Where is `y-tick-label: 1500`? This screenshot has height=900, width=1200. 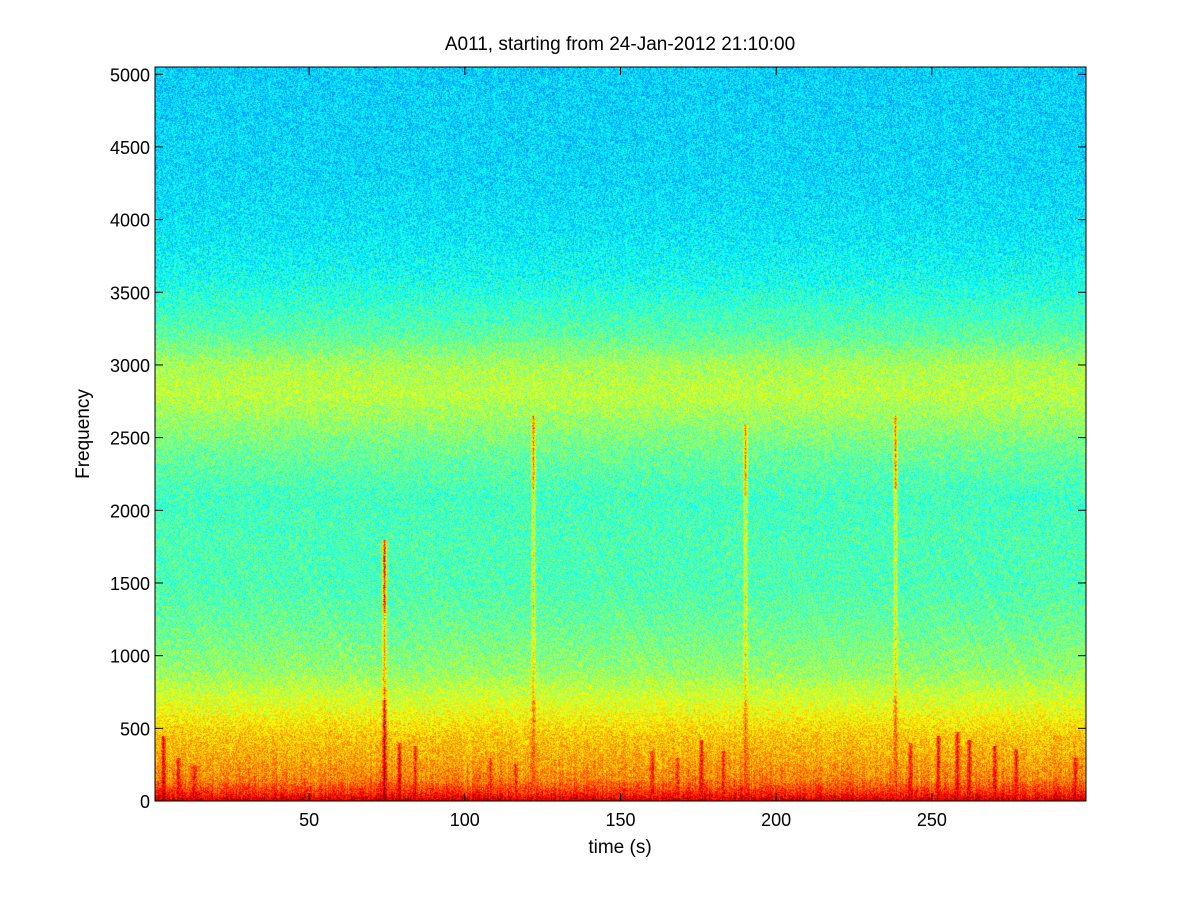
y-tick-label: 1500 is located at coordinates (130, 584).